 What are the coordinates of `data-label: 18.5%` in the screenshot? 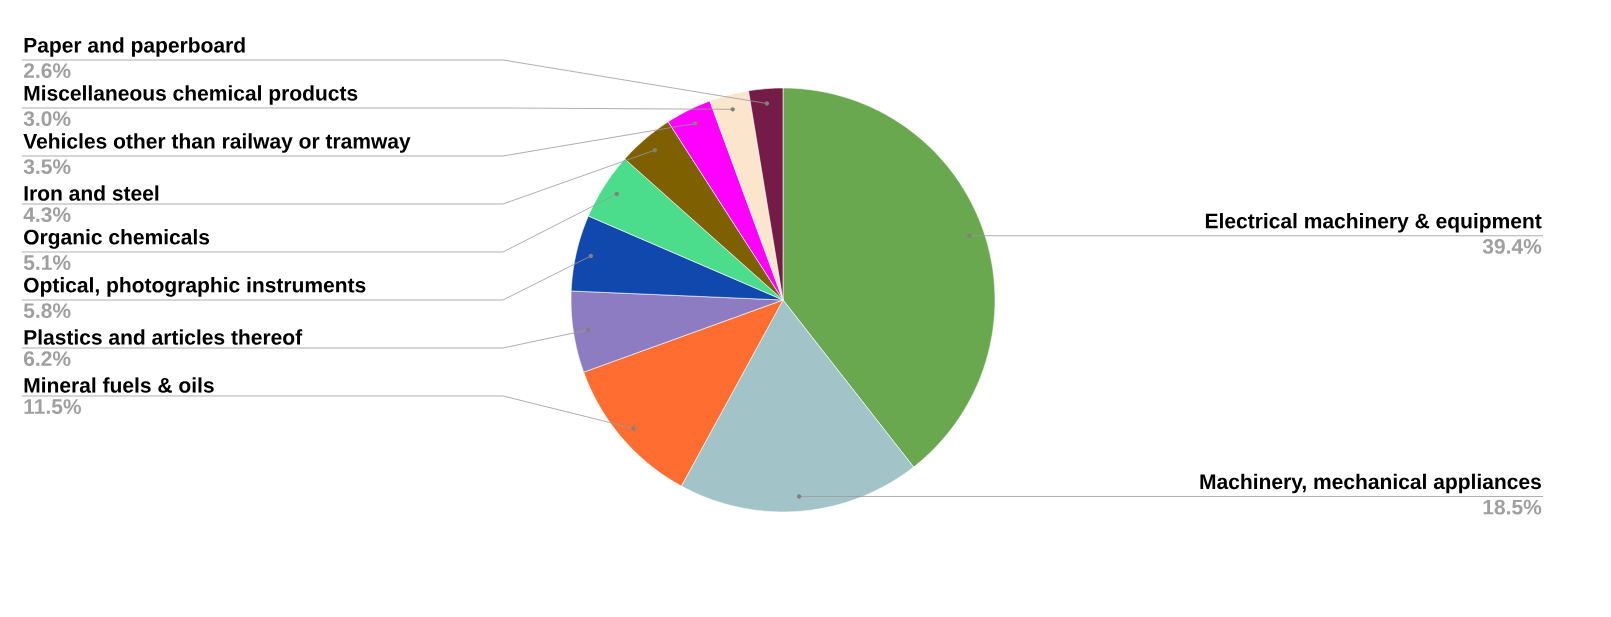 It's located at (1512, 507).